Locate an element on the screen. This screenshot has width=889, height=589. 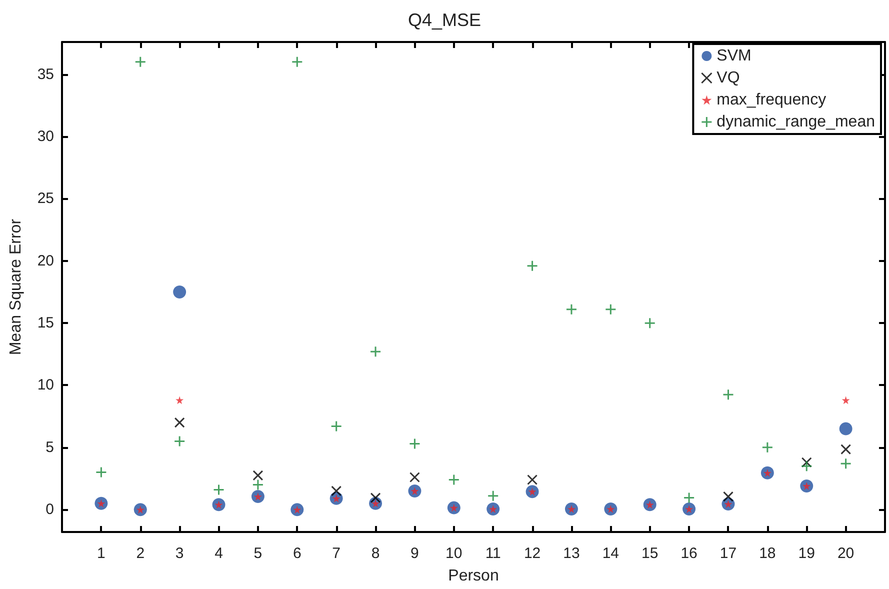
x-tick-label: 6 is located at coordinates (297, 553).